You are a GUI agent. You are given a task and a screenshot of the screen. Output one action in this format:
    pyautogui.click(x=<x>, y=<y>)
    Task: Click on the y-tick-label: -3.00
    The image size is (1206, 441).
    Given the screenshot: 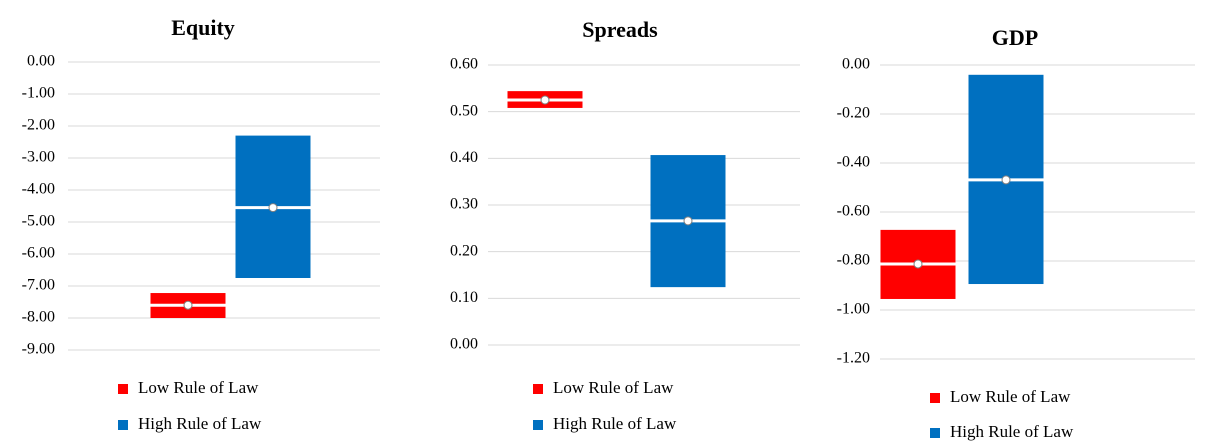 What is the action you would take?
    pyautogui.click(x=38, y=157)
    